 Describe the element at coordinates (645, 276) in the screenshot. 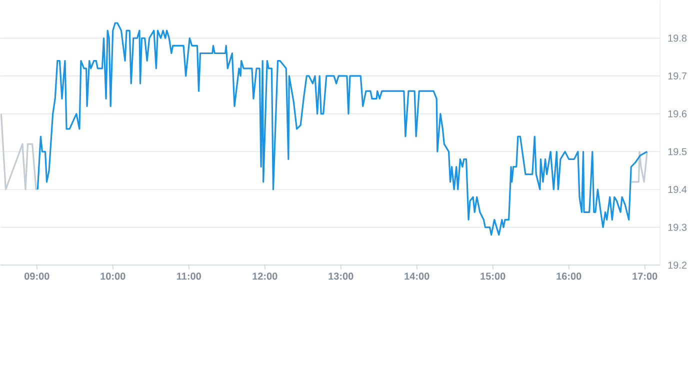

I see `x-tick-label: 17:00` at that location.